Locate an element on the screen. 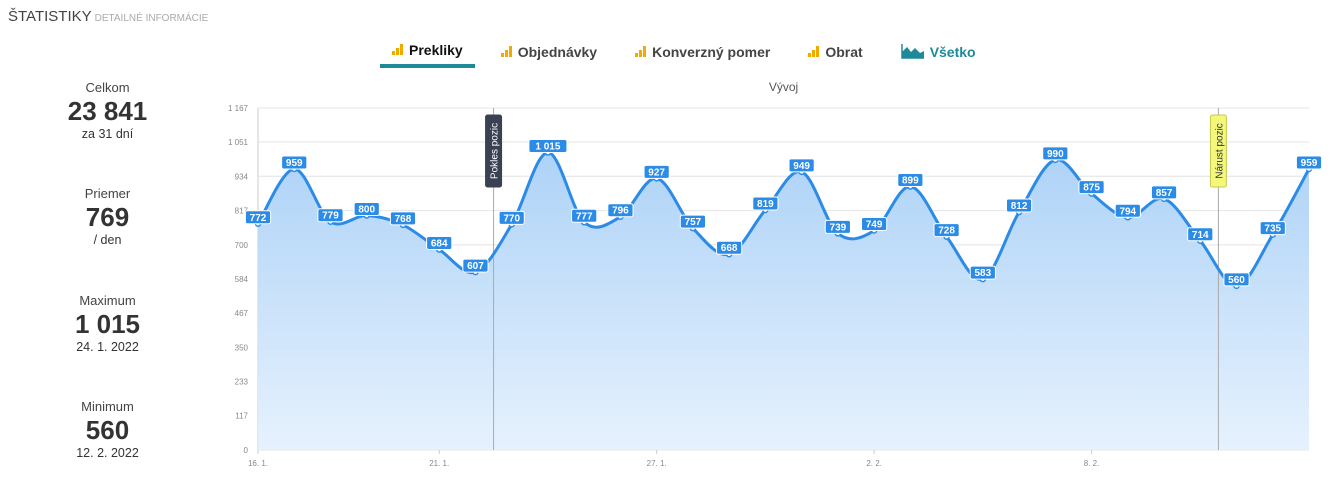 This screenshot has height=492, width=1339. stat-value: 560 is located at coordinates (107, 430).